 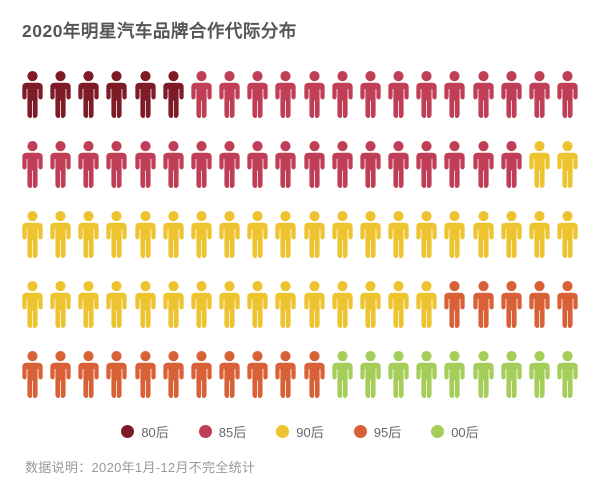 What do you see at coordinates (312, 466) in the screenshot?
I see `data-note: 数据说明：2020年1月-12月不完全统计` at bounding box center [312, 466].